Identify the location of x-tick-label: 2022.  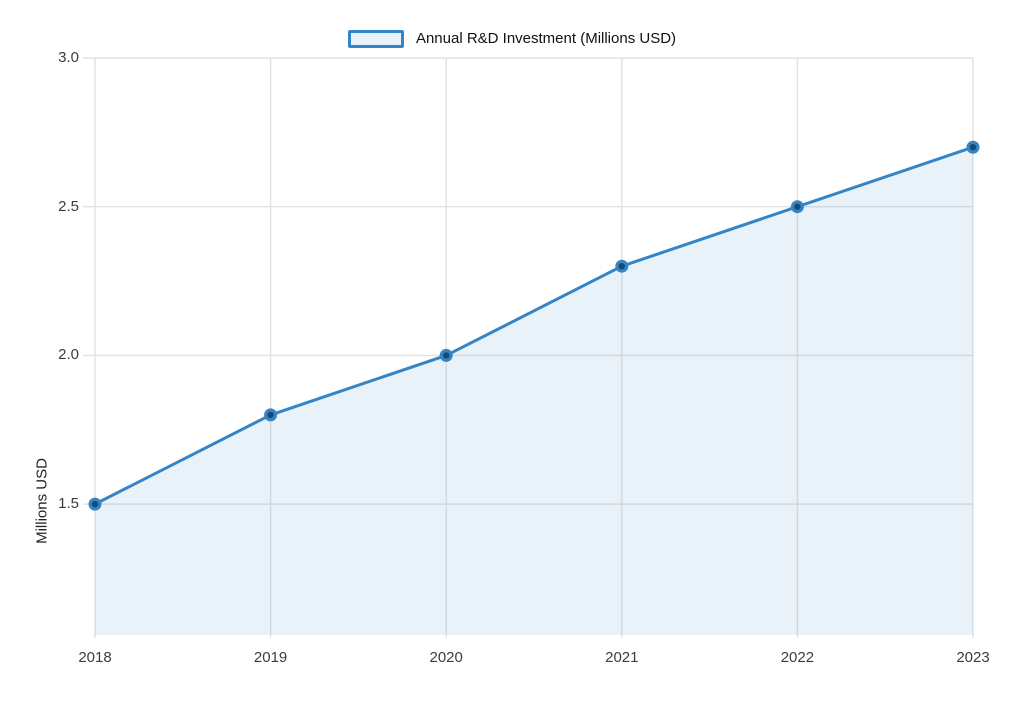
(797, 657).